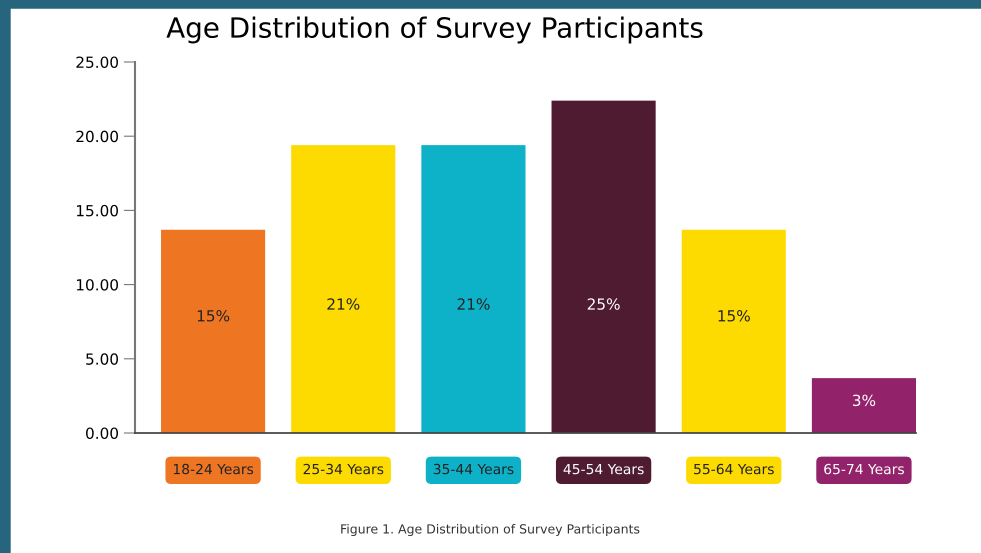 The image size is (981, 553). I want to click on chart-title: Age Distribution of Survey Participants, so click(434, 30).